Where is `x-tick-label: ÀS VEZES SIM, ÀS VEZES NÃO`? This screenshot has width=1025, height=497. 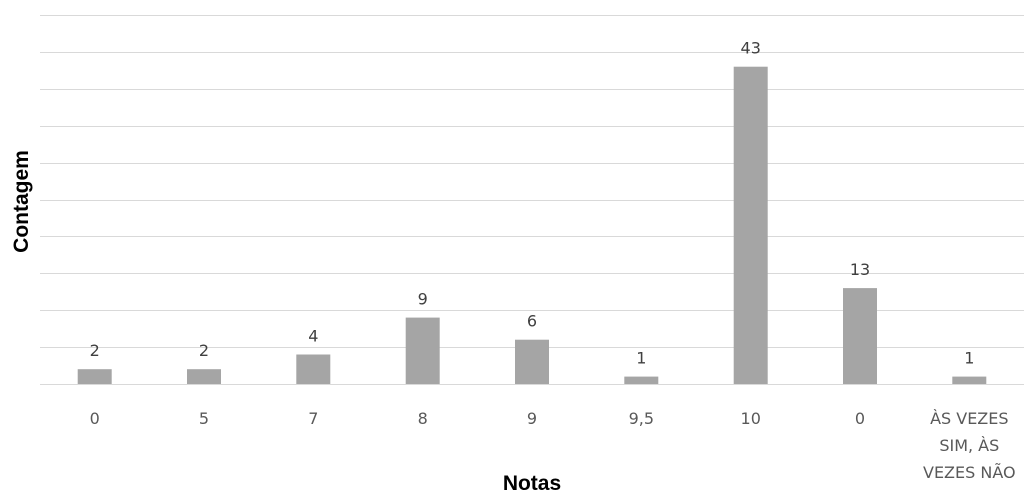
x-tick-label: ÀS VEZES SIM, ÀS VEZES NÃO is located at coordinates (969, 445).